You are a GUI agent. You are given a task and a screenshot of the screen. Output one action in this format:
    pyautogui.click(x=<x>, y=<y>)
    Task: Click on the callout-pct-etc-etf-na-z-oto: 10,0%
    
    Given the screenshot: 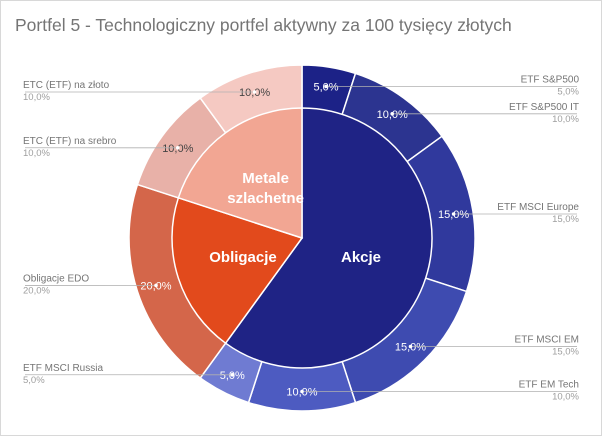 What is the action you would take?
    pyautogui.click(x=36, y=97)
    